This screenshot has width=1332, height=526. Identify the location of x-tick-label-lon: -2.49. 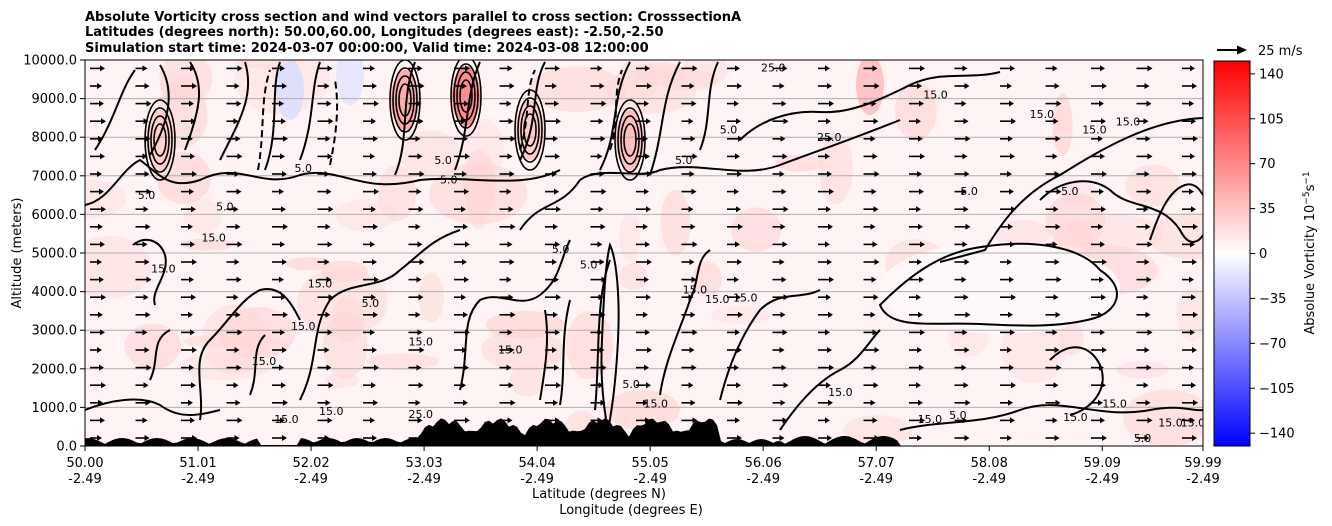
(650, 479).